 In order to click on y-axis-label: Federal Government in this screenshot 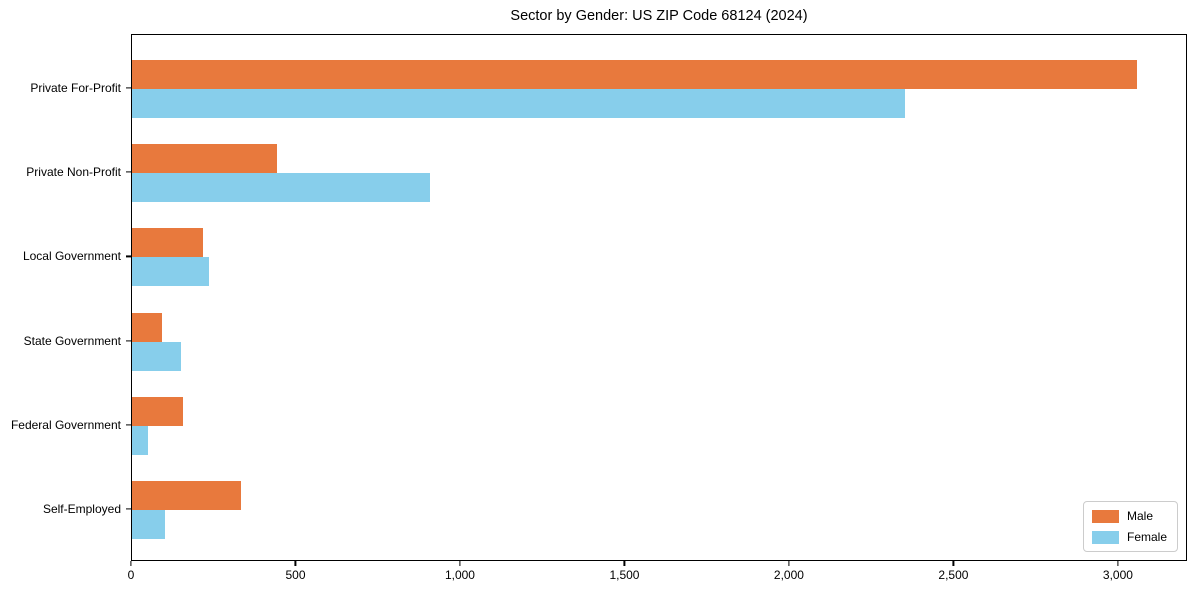, I will do `click(65, 424)`.